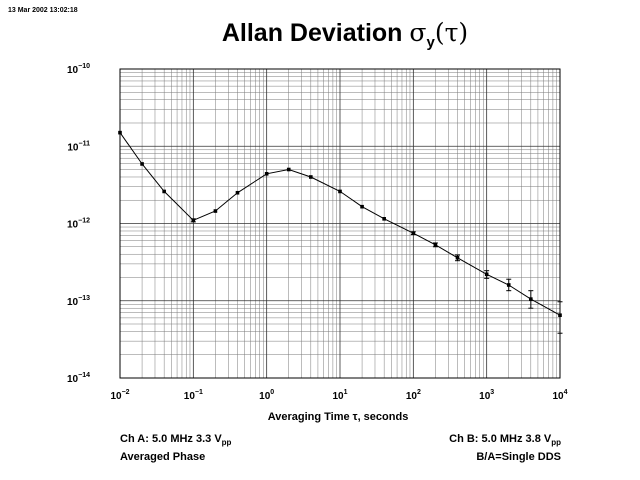  I want to click on y-tick-label: 10−11, so click(78, 146).